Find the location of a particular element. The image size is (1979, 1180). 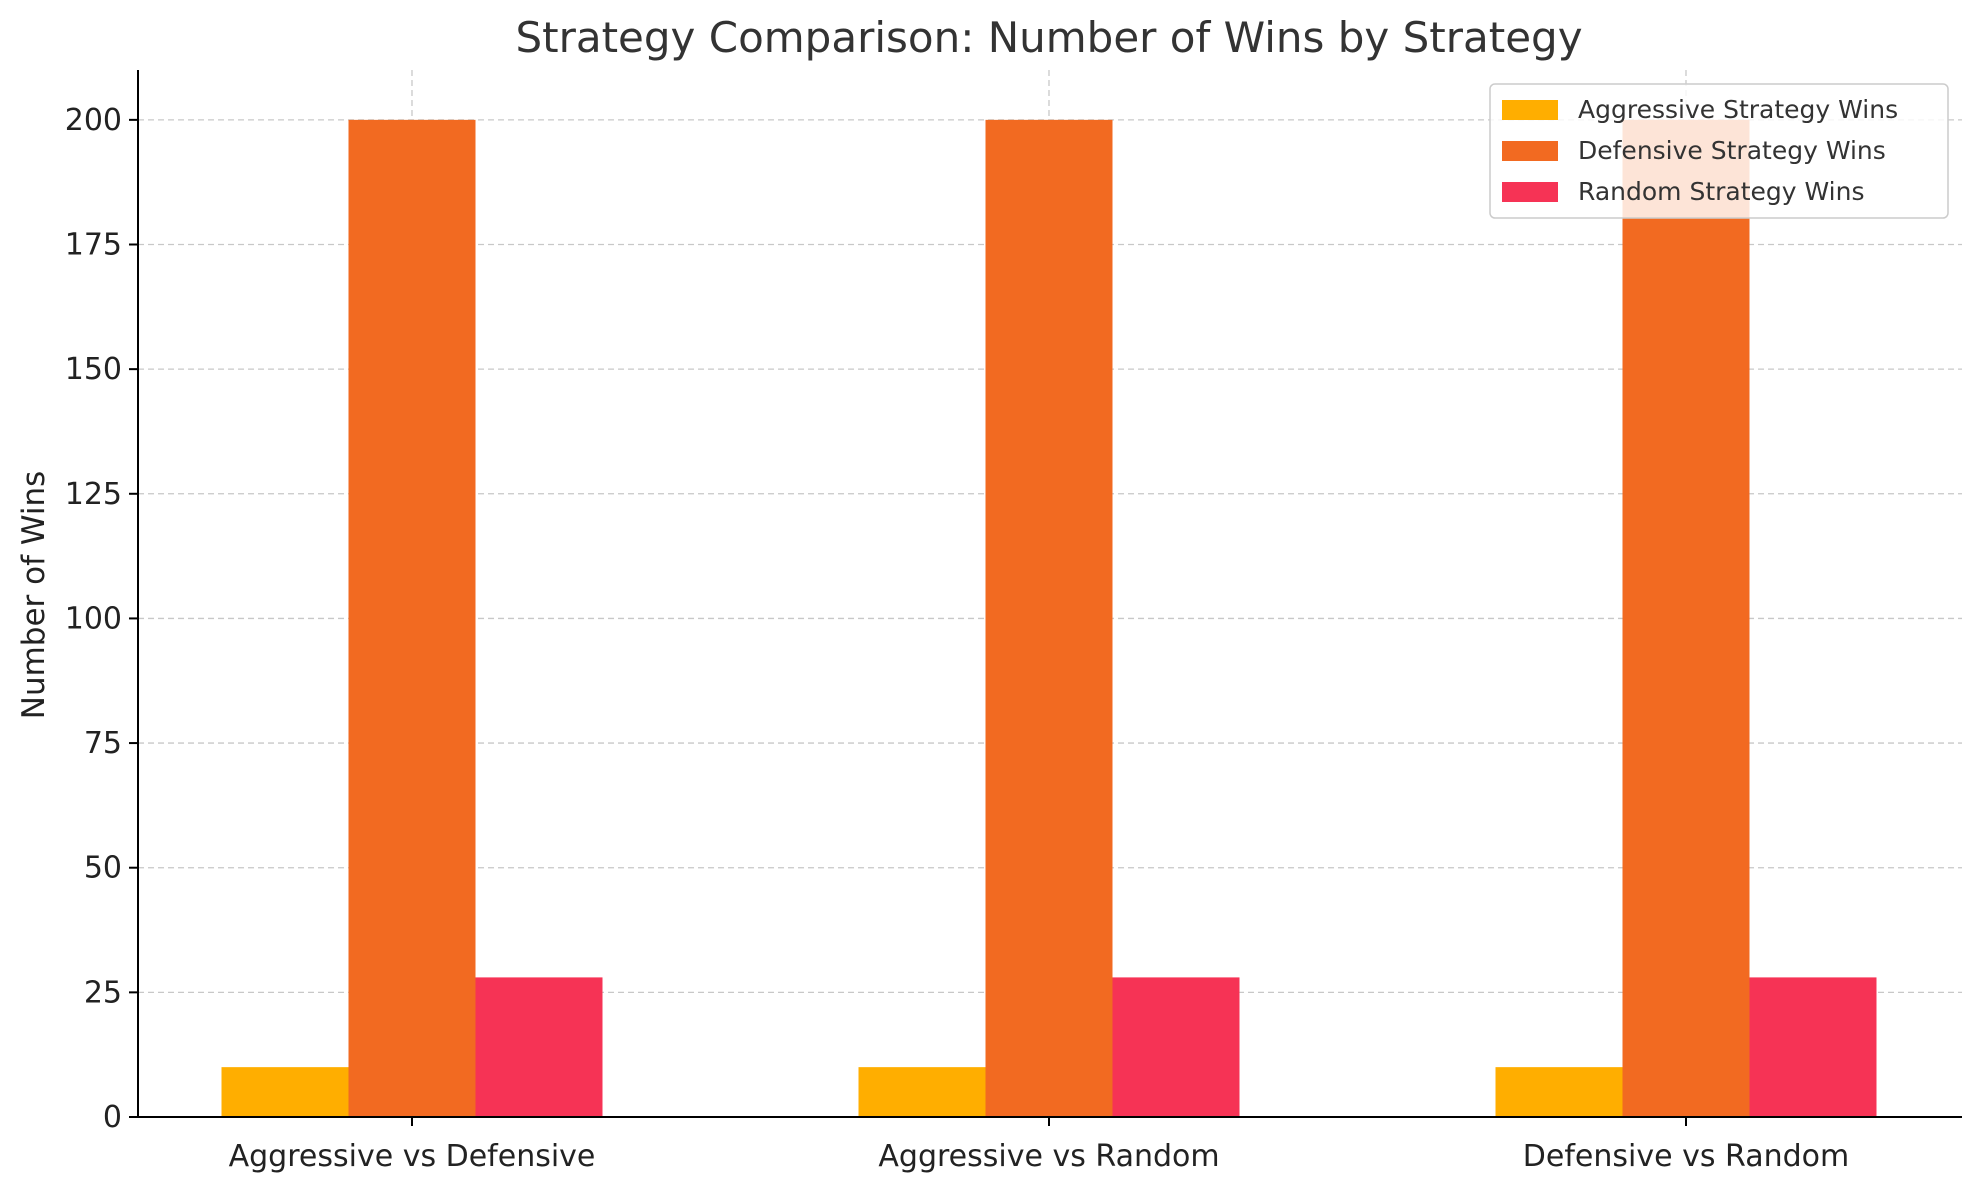

y-tick-label: 125 is located at coordinates (93, 494).